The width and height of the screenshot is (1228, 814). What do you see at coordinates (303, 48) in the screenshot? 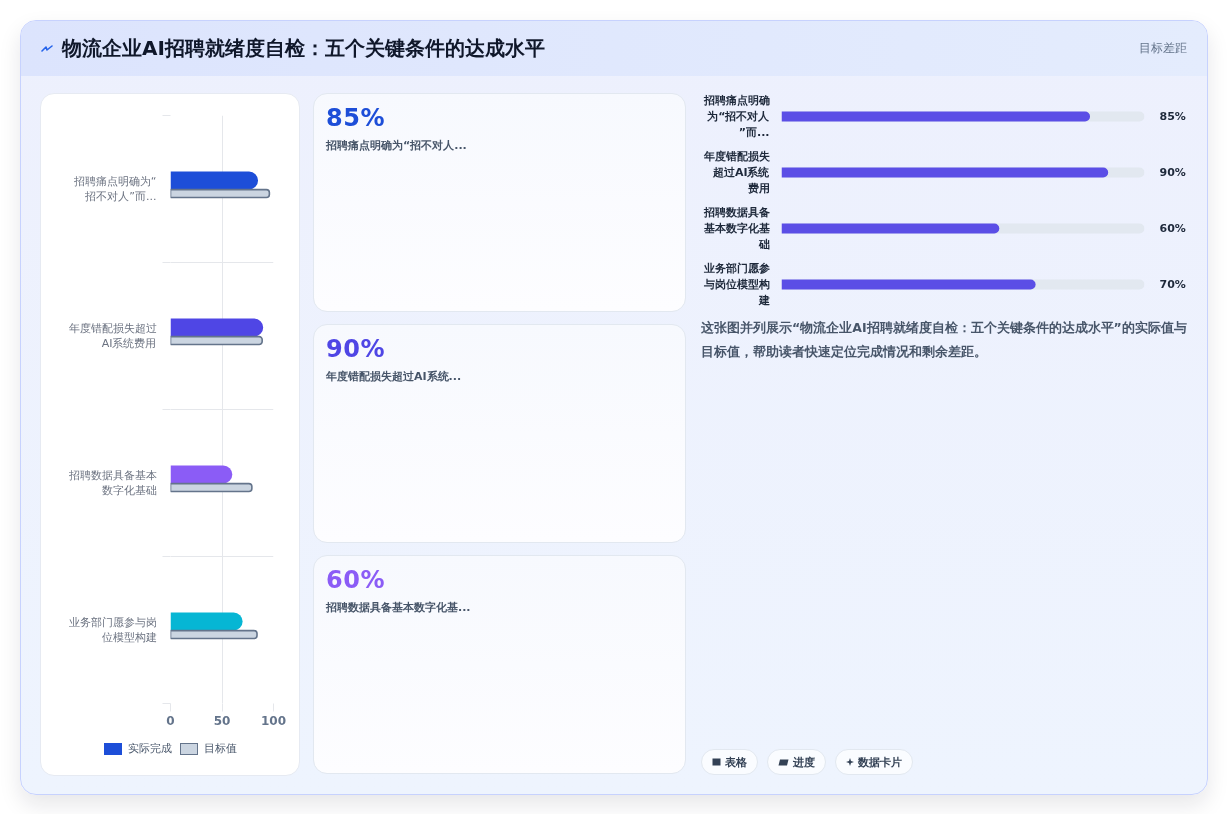
I see `chart-title: 物流企业AI招聘就绪度自检：五个关键条件的达成水平` at bounding box center [303, 48].